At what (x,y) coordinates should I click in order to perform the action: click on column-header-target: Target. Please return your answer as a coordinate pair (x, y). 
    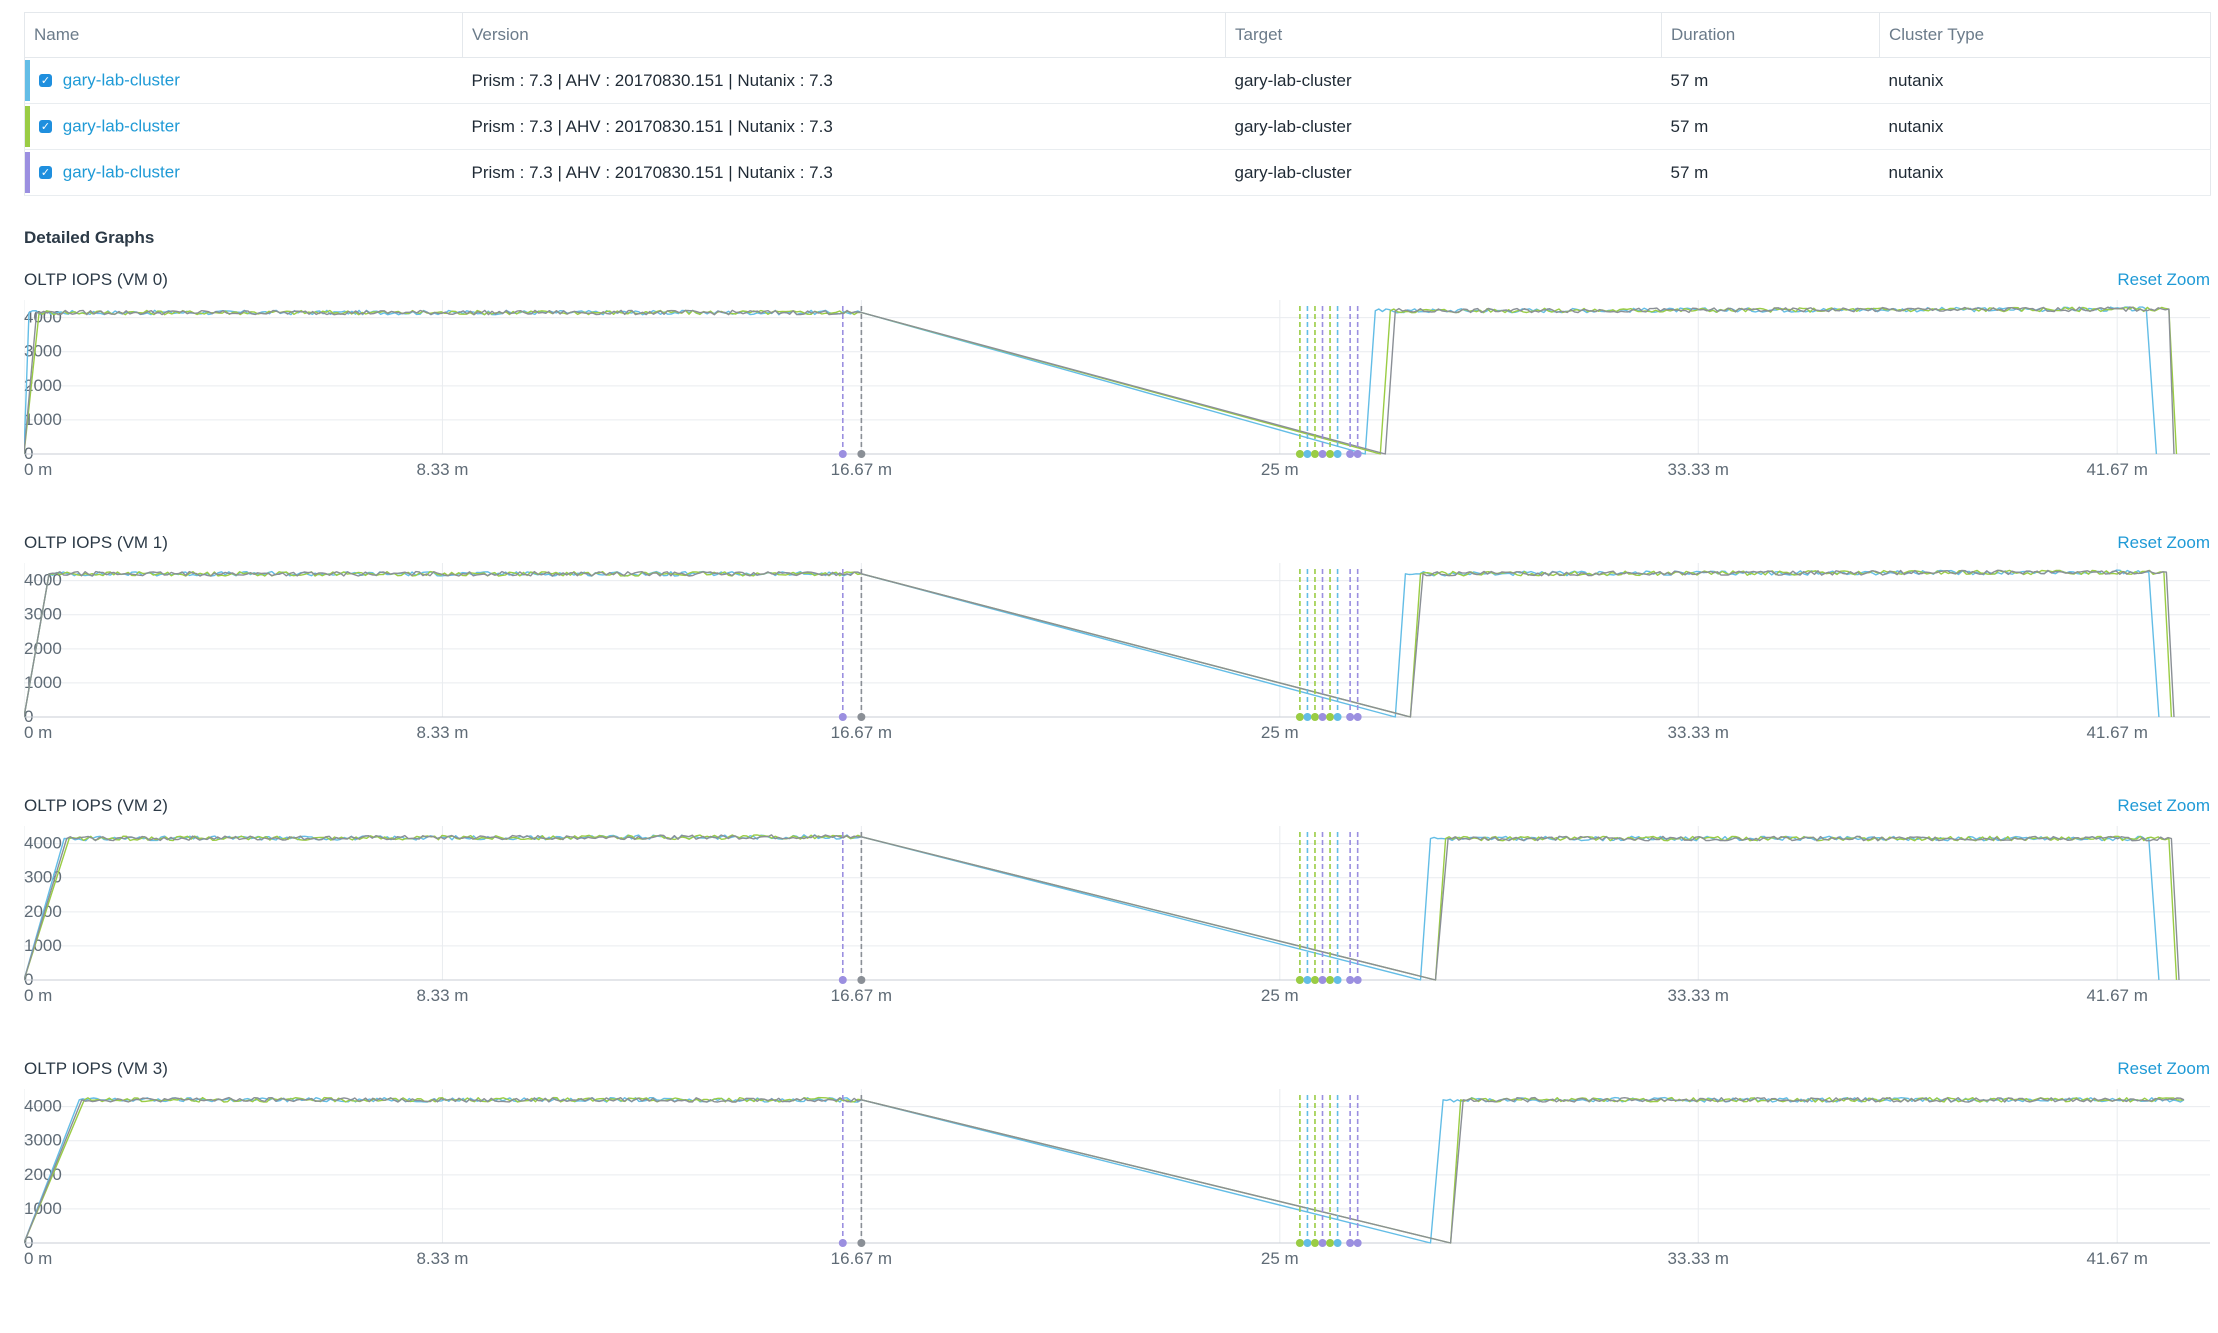
    Looking at the image, I should click on (1443, 35).